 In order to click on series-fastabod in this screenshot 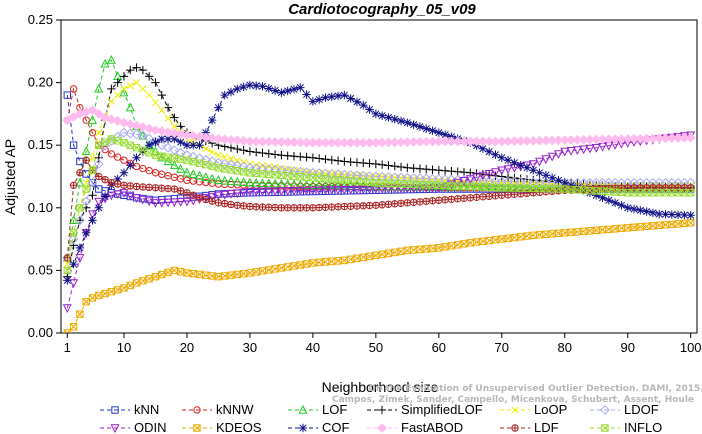, I will do `click(379, 126)`.